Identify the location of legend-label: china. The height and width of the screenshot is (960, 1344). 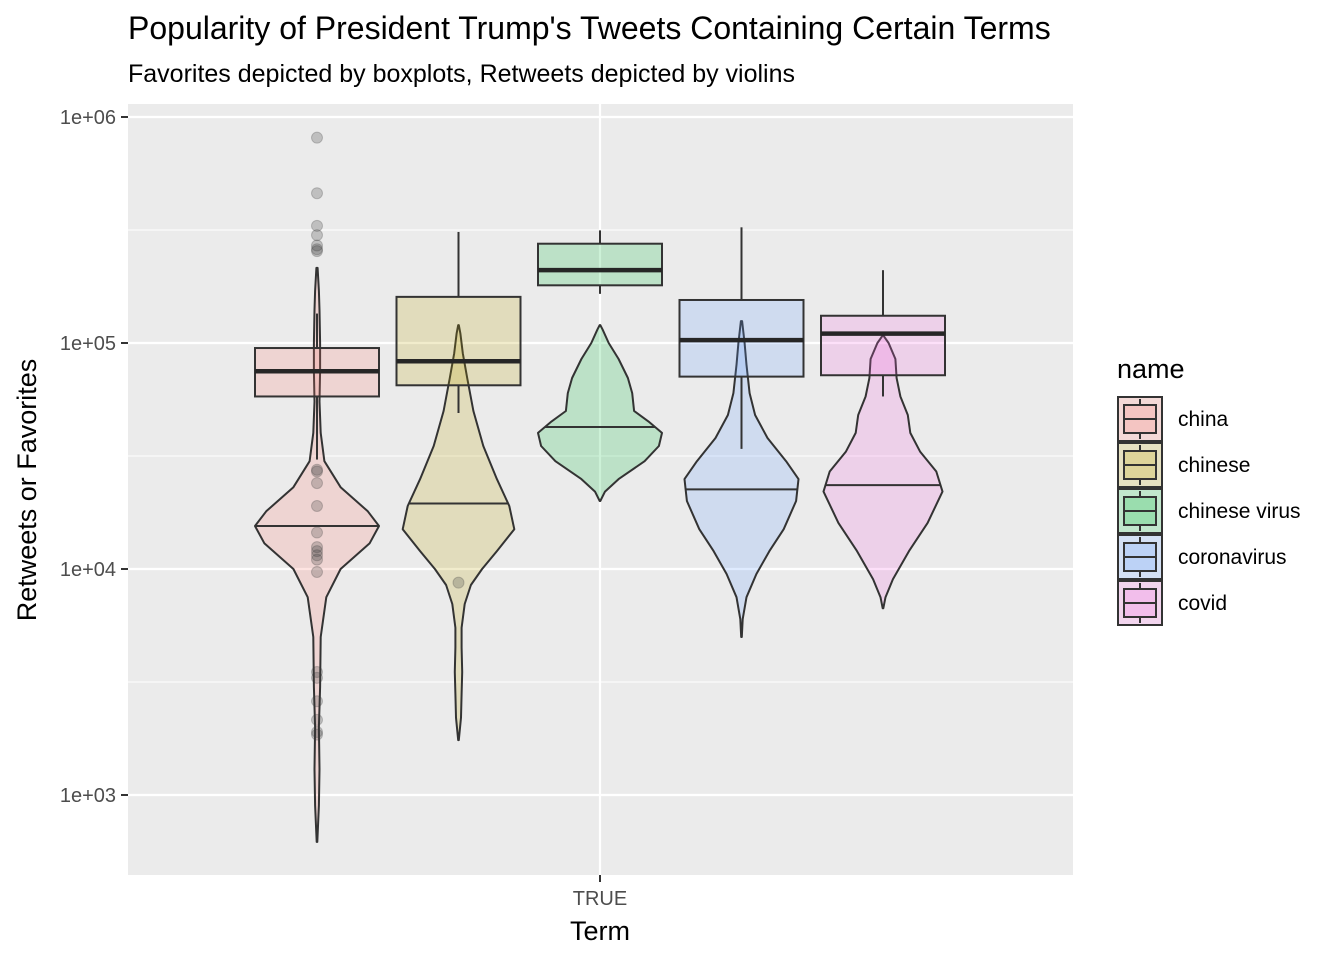
(1203, 419).